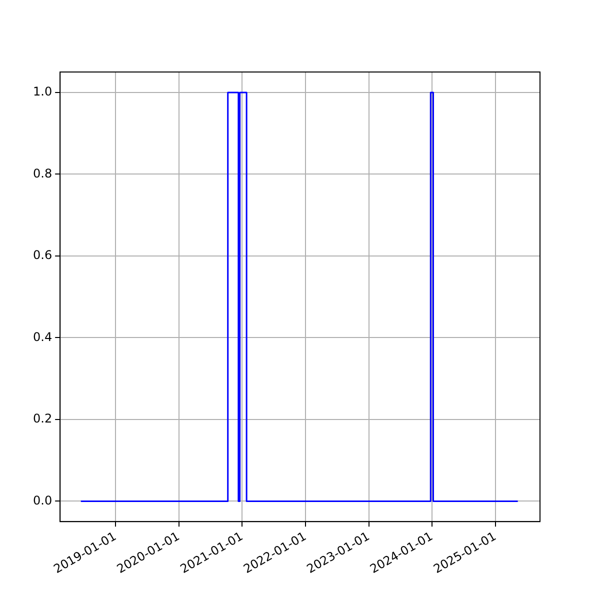  I want to click on y-tick-label: 0.4, so click(42, 337).